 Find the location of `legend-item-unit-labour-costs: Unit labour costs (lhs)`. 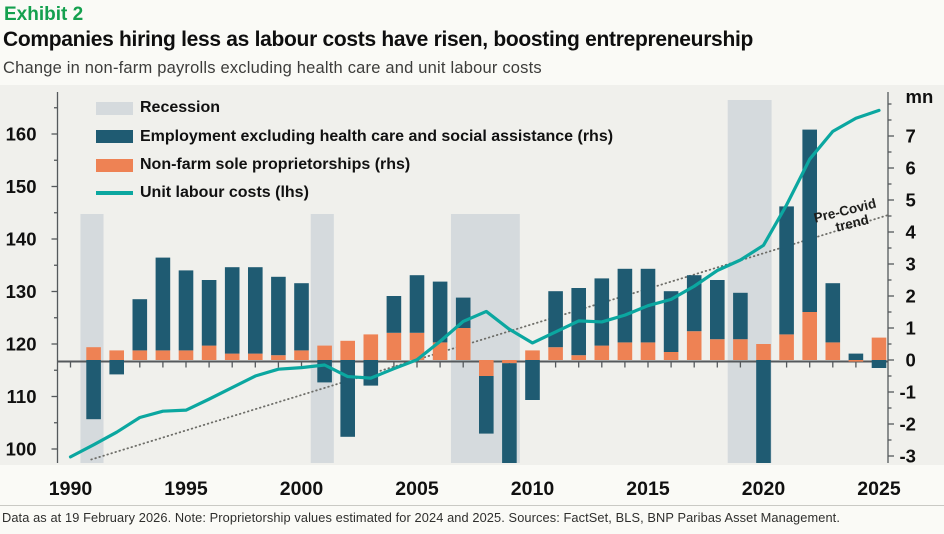

legend-item-unit-labour-costs: Unit labour costs (lhs) is located at coordinates (202, 193).